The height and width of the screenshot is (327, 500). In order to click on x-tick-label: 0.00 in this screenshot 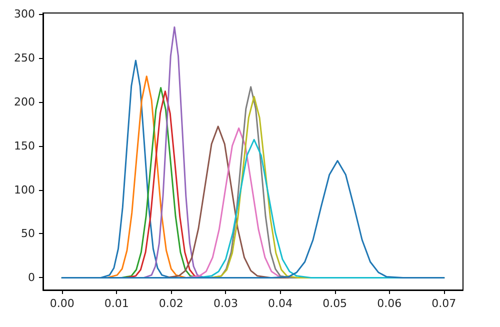, I will do `click(62, 303)`.